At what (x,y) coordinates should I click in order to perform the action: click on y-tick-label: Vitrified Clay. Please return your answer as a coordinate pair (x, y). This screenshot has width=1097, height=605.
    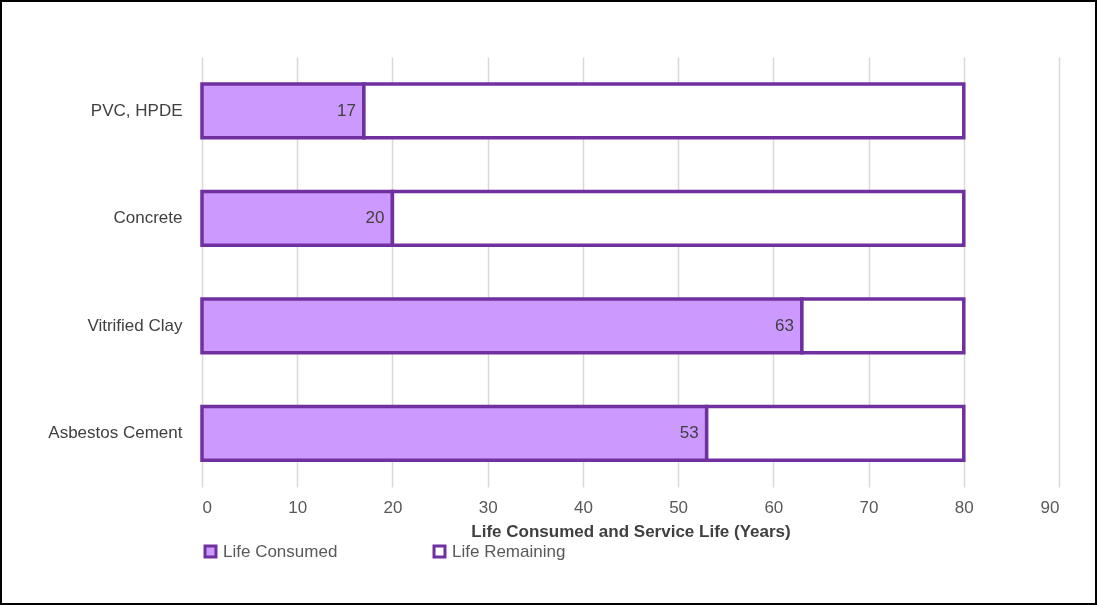
    Looking at the image, I should click on (135, 325).